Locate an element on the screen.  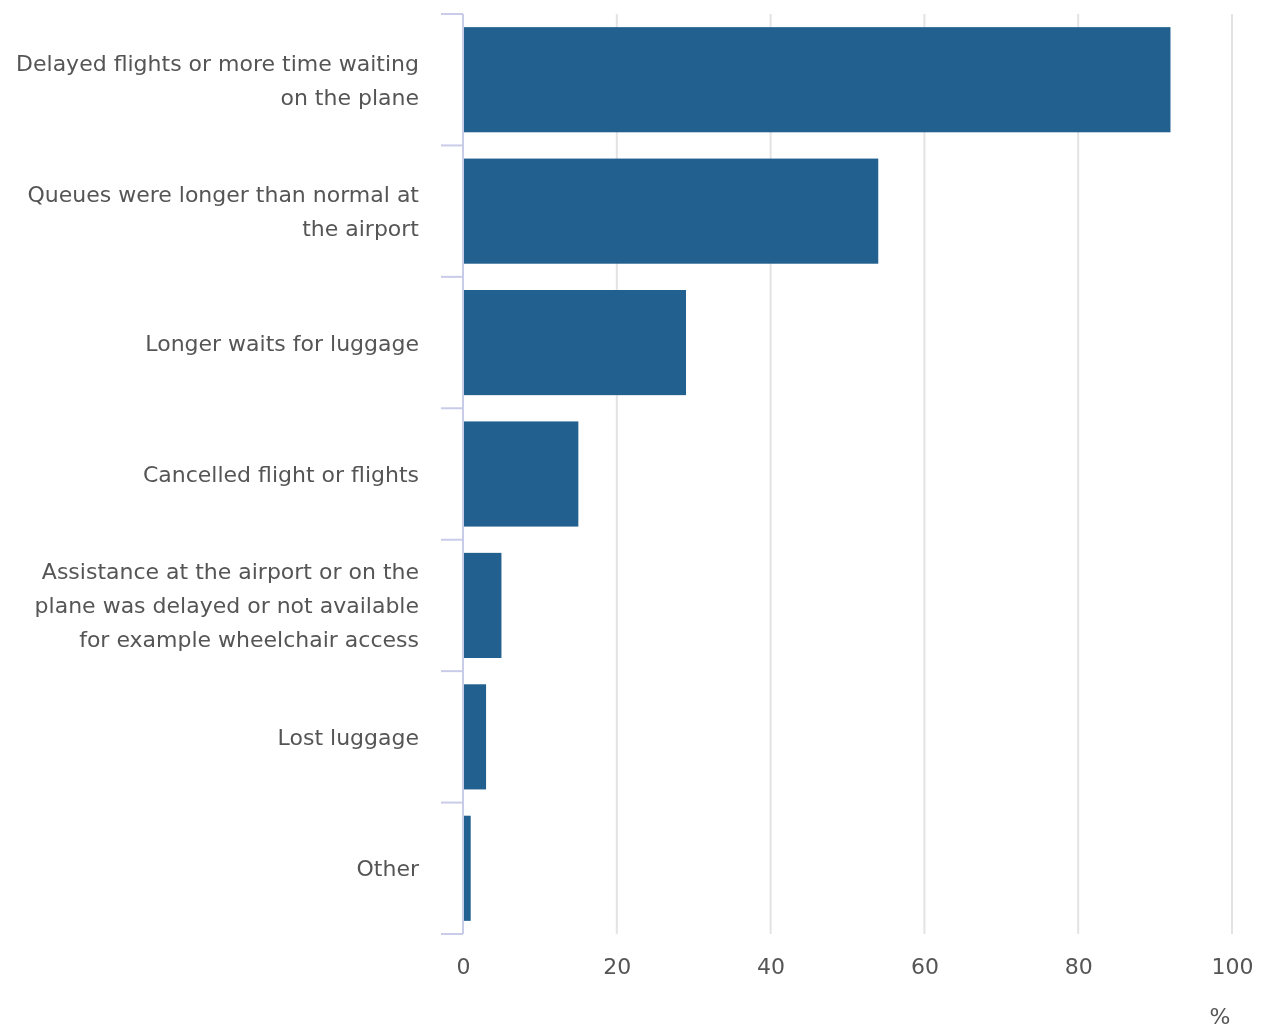
y-tick-label: Lost luggage is located at coordinates (348, 737).